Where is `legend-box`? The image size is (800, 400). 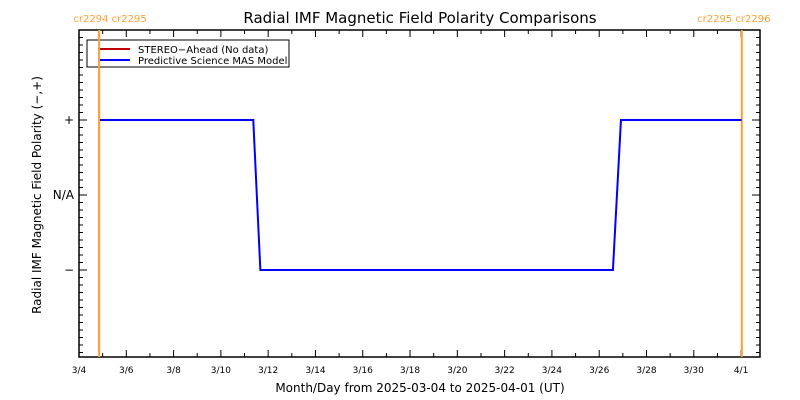 legend-box is located at coordinates (188, 53).